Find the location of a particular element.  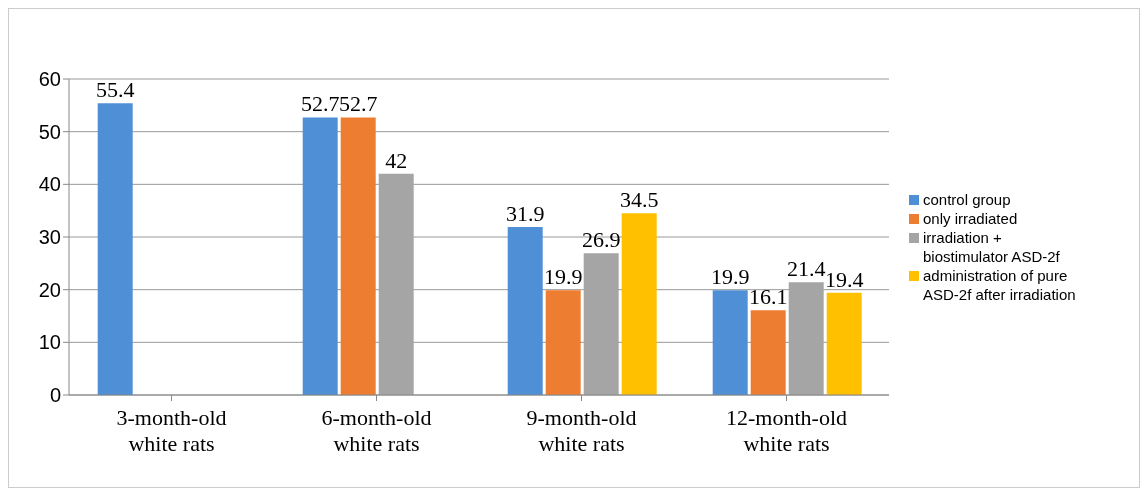

data-label: 21.4 is located at coordinates (806, 269).